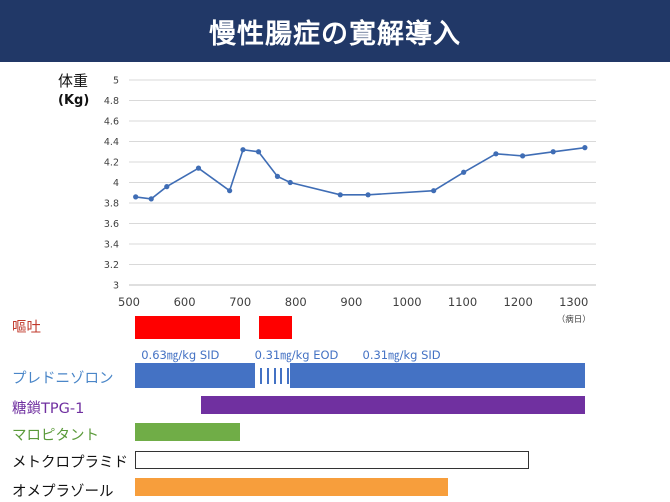 Image resolution: width=670 pixels, height=502 pixels. I want to click on dose-label: 0.31㎎/kg SID, so click(401, 355).